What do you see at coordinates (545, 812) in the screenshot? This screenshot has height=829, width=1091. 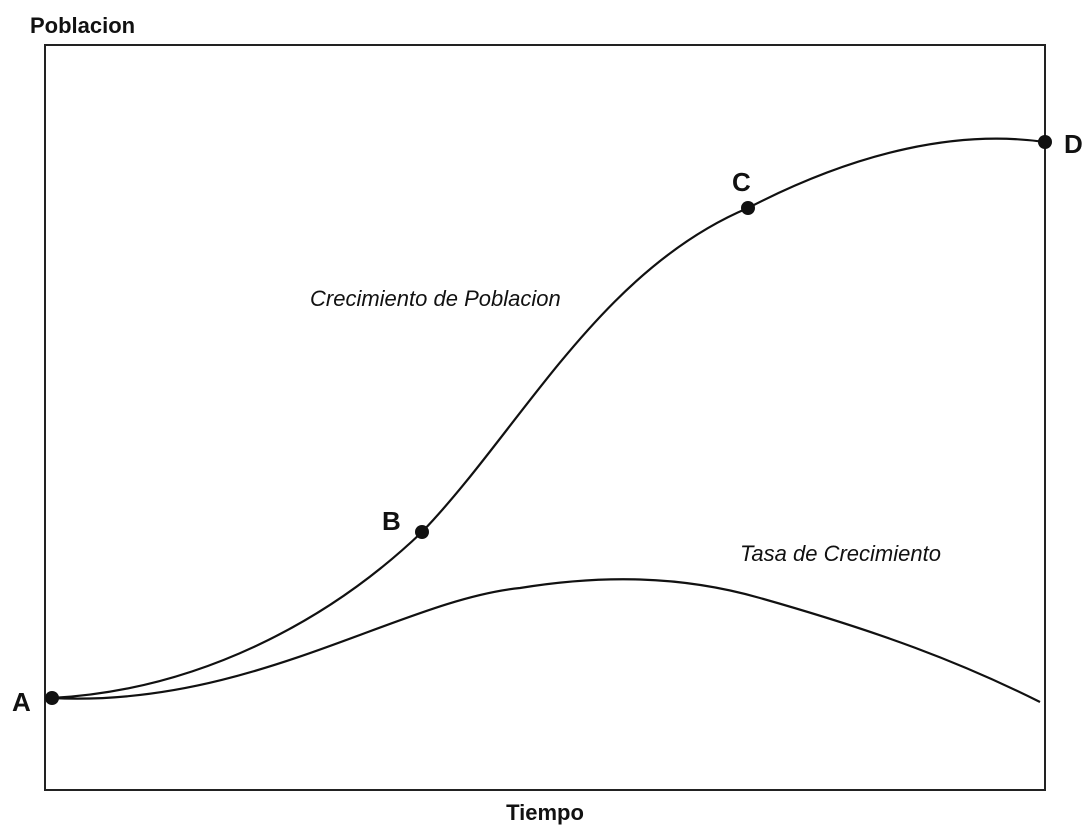 I see `x-axis-label: Tiempo` at bounding box center [545, 812].